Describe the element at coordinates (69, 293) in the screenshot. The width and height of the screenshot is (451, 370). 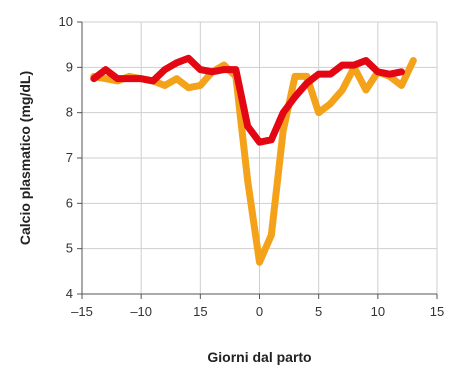
I see `y-tick-label: 4` at that location.